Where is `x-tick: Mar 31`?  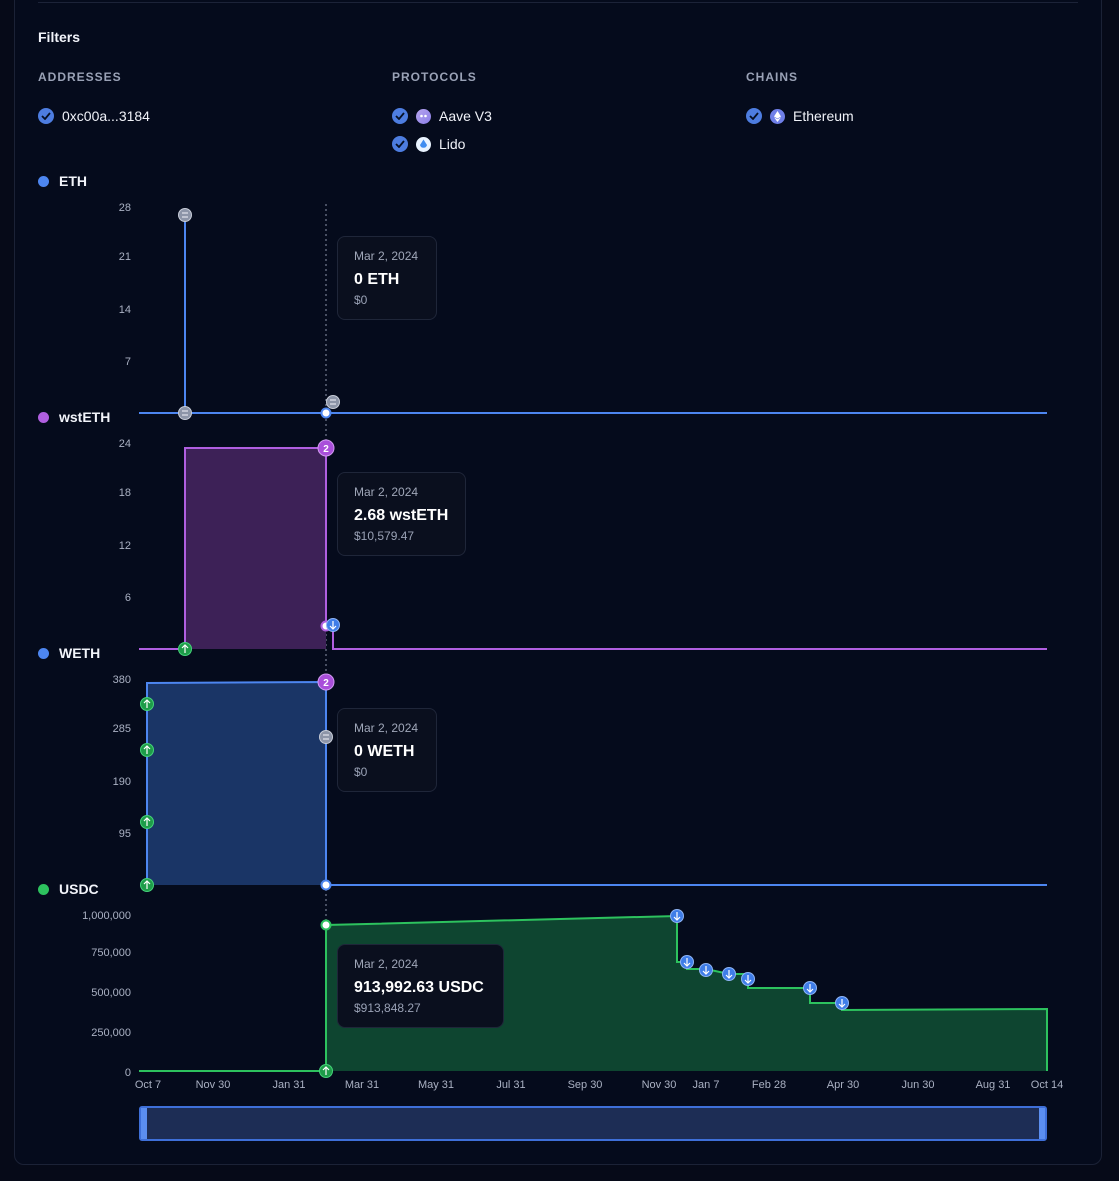
x-tick: Mar 31 is located at coordinates (362, 1085).